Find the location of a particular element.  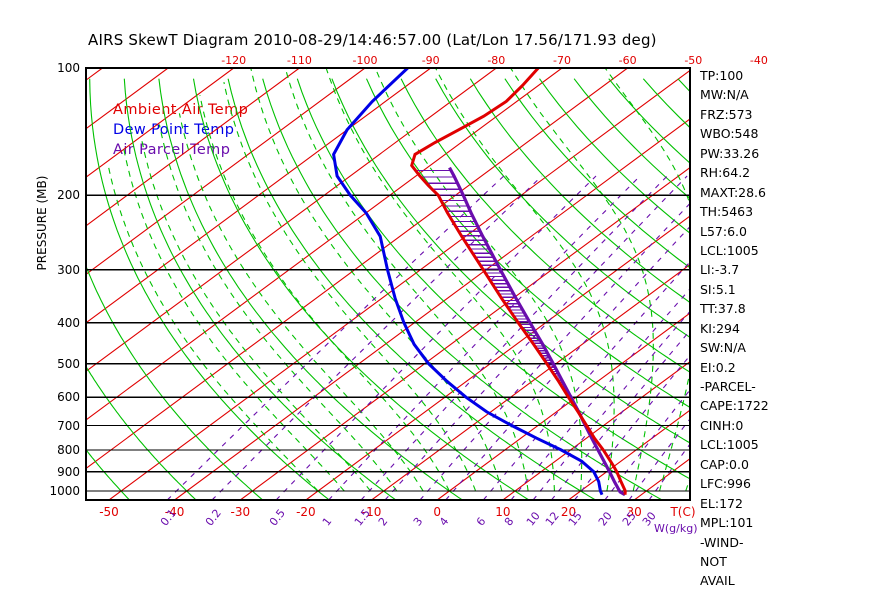

index-line: AVAIL is located at coordinates (717, 581).